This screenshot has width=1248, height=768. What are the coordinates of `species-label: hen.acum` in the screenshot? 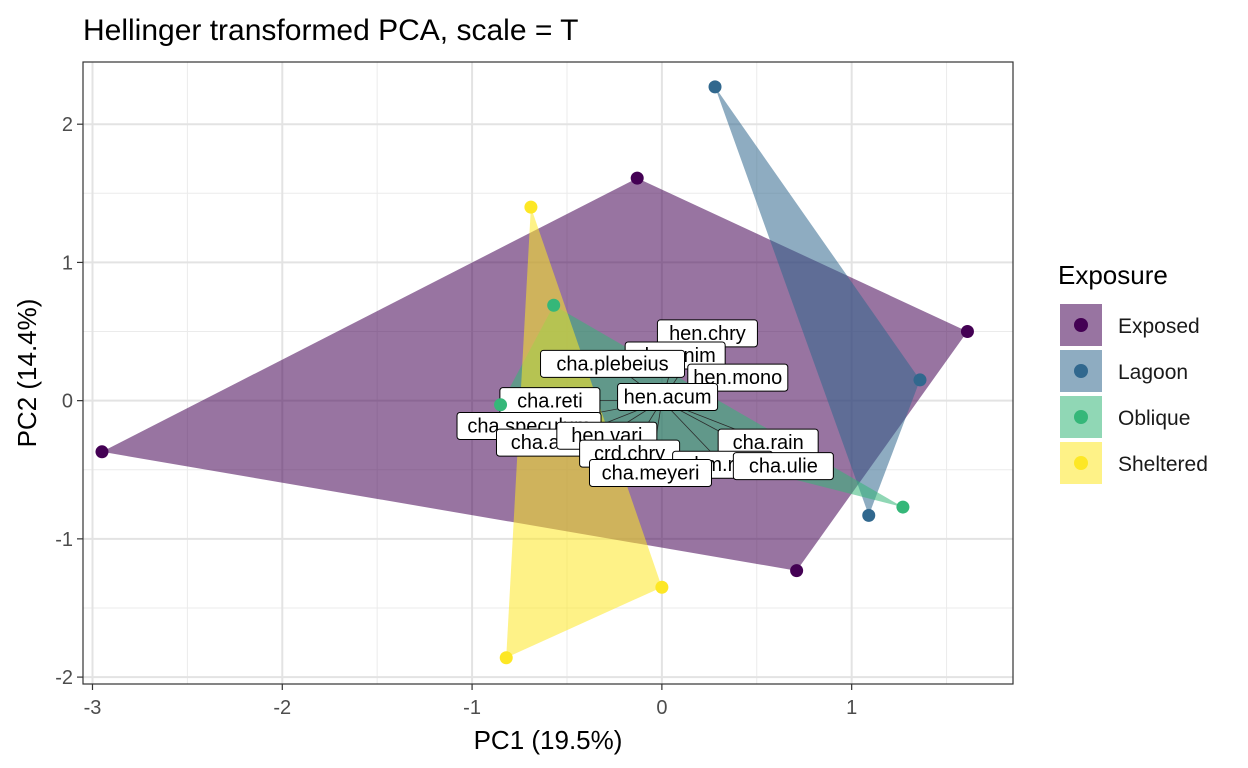 It's located at (668, 397).